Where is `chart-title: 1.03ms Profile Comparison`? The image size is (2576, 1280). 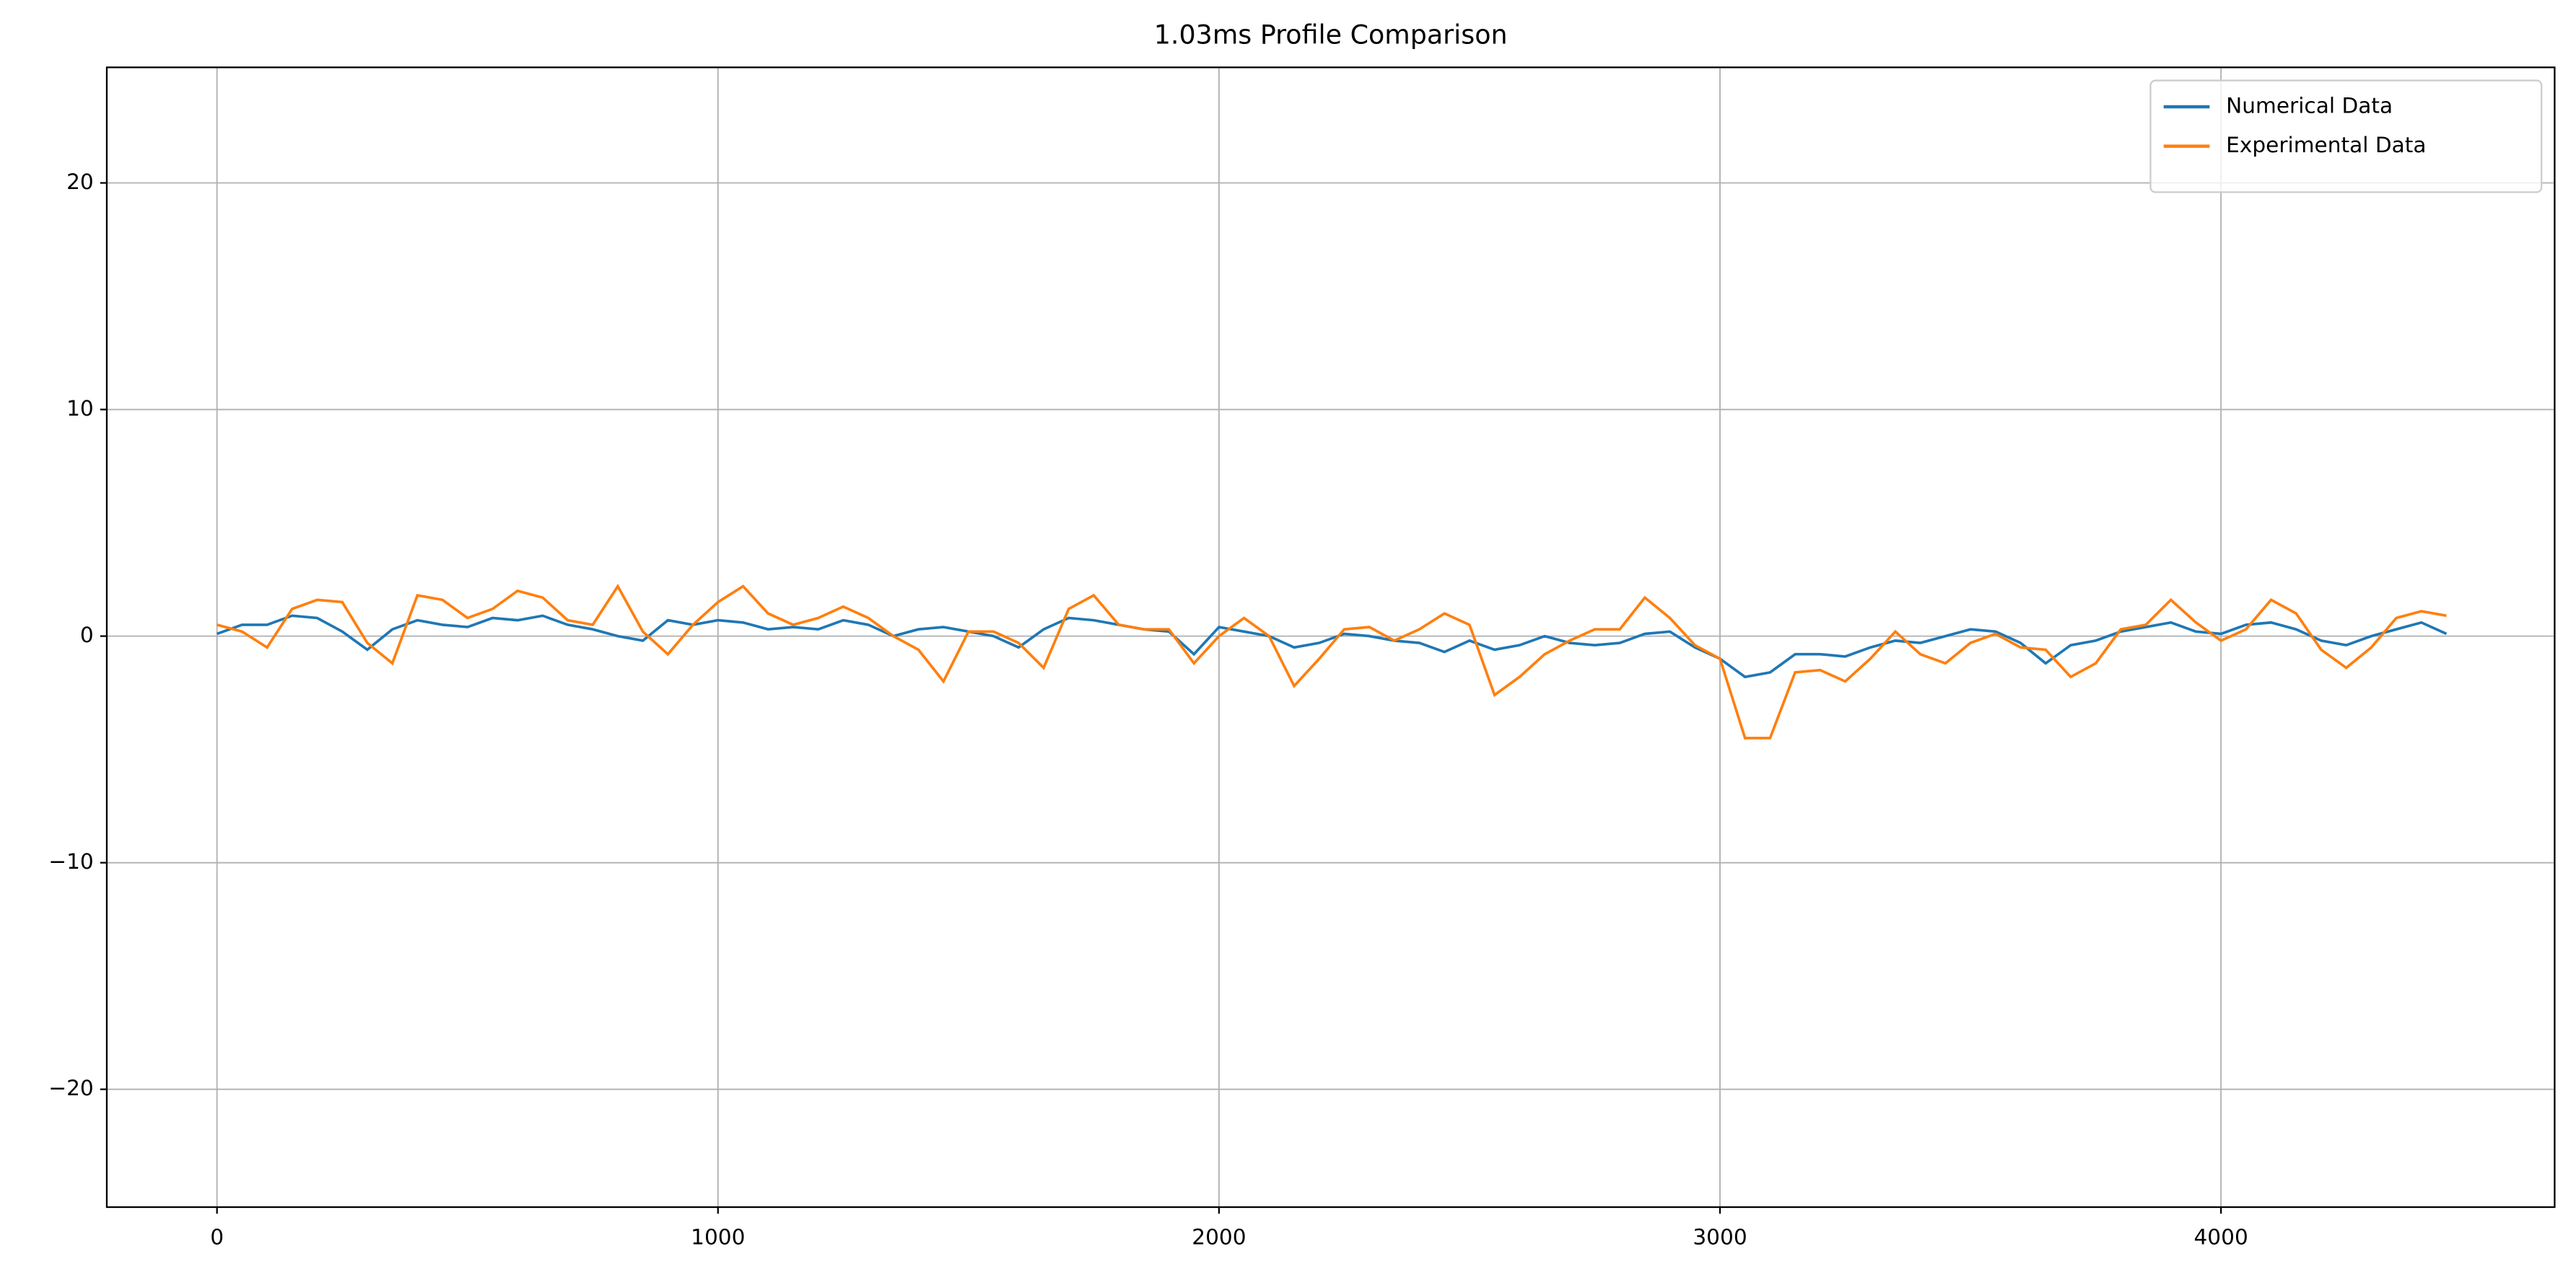
chart-title: 1.03ms Profile Comparison is located at coordinates (1331, 35).